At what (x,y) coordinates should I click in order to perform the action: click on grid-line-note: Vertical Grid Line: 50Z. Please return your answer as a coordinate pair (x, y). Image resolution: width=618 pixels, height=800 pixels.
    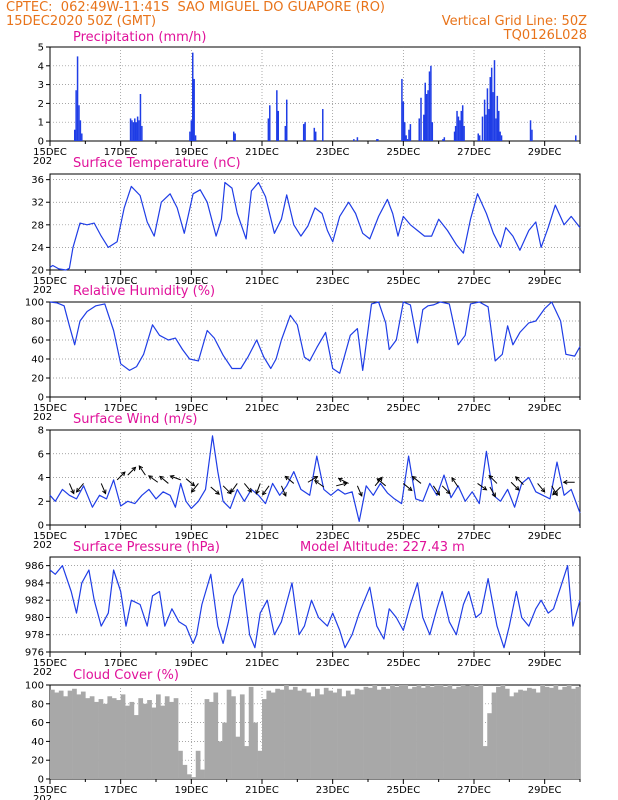
    Looking at the image, I should click on (514, 21).